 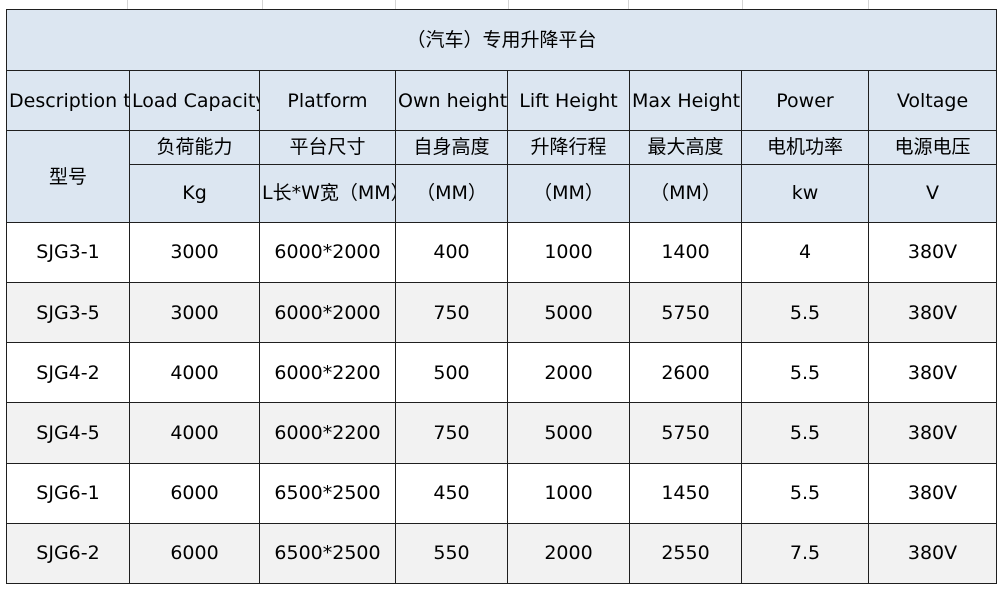 I want to click on table-title: （汽车）专用升降平台, so click(x=501, y=40).